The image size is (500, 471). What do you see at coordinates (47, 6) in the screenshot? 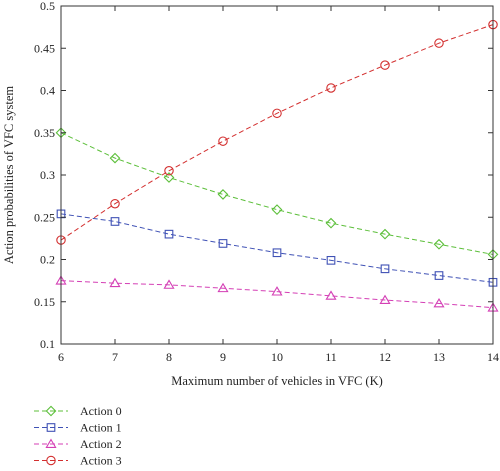
I see `y-tick-label: 0.5` at bounding box center [47, 6].